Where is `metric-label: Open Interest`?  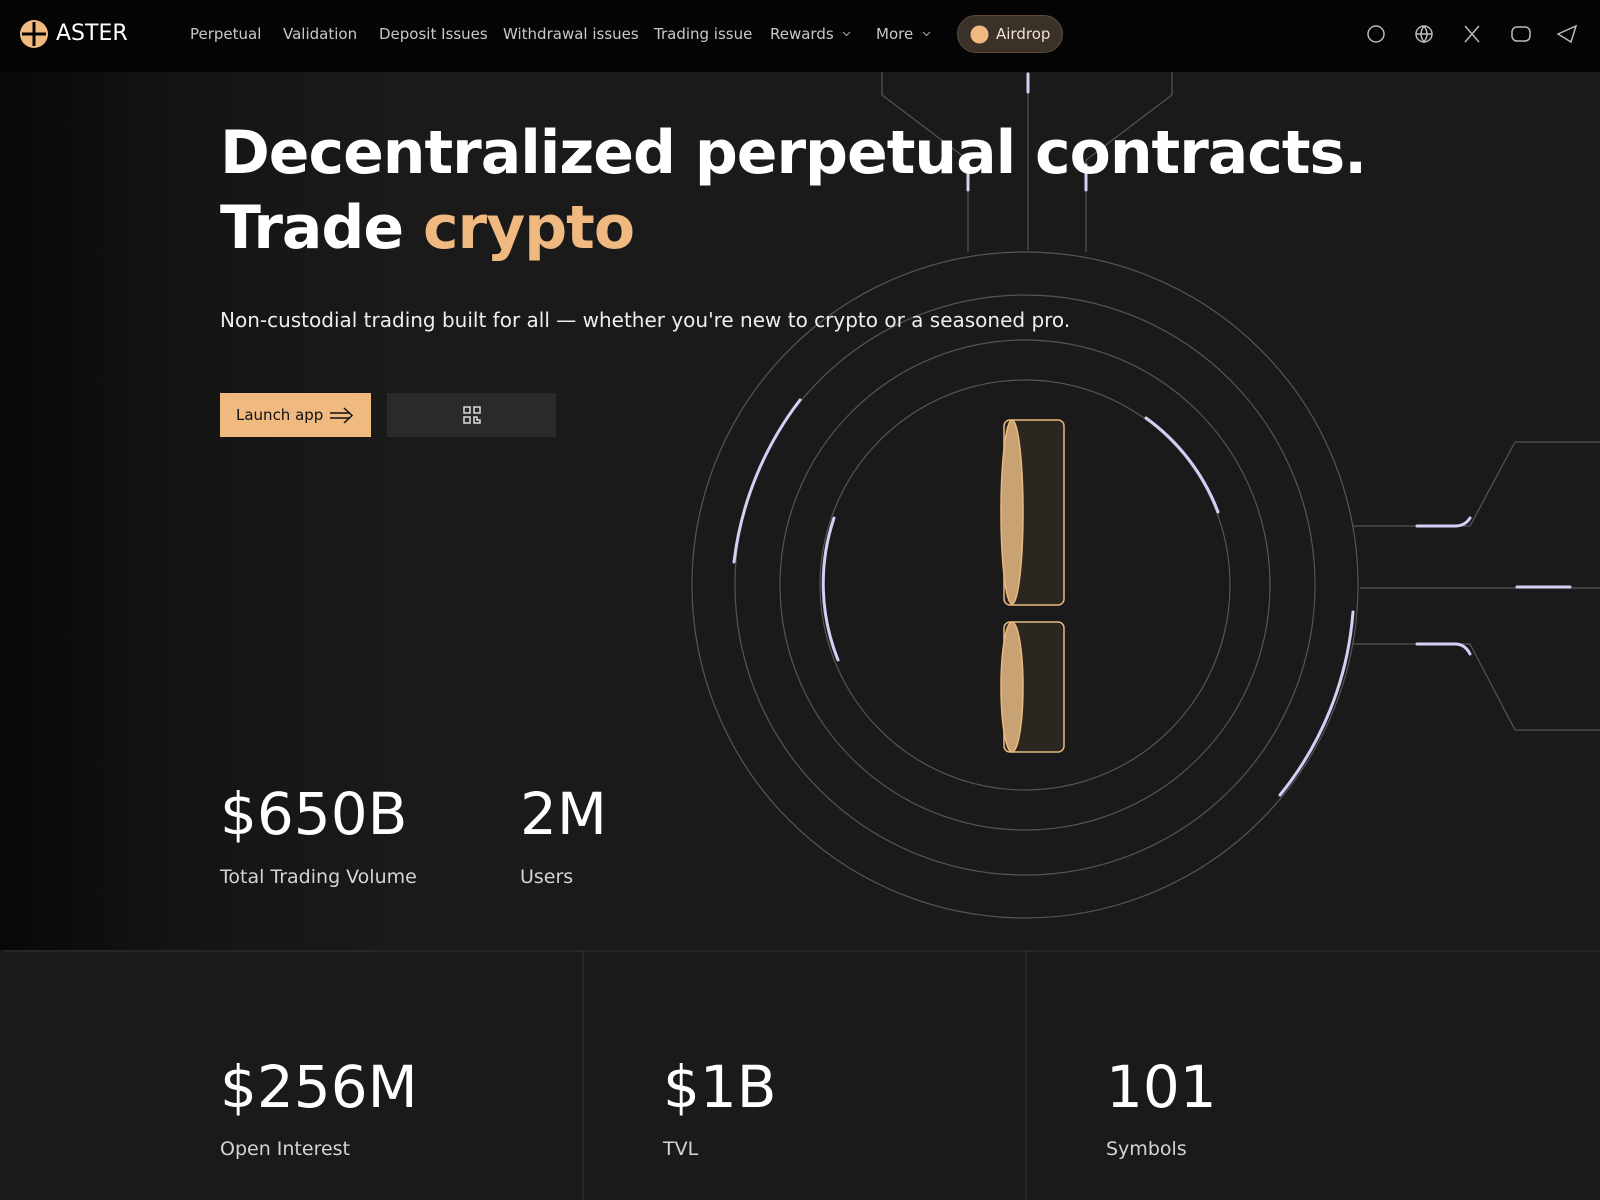 metric-label: Open Interest is located at coordinates (285, 1149).